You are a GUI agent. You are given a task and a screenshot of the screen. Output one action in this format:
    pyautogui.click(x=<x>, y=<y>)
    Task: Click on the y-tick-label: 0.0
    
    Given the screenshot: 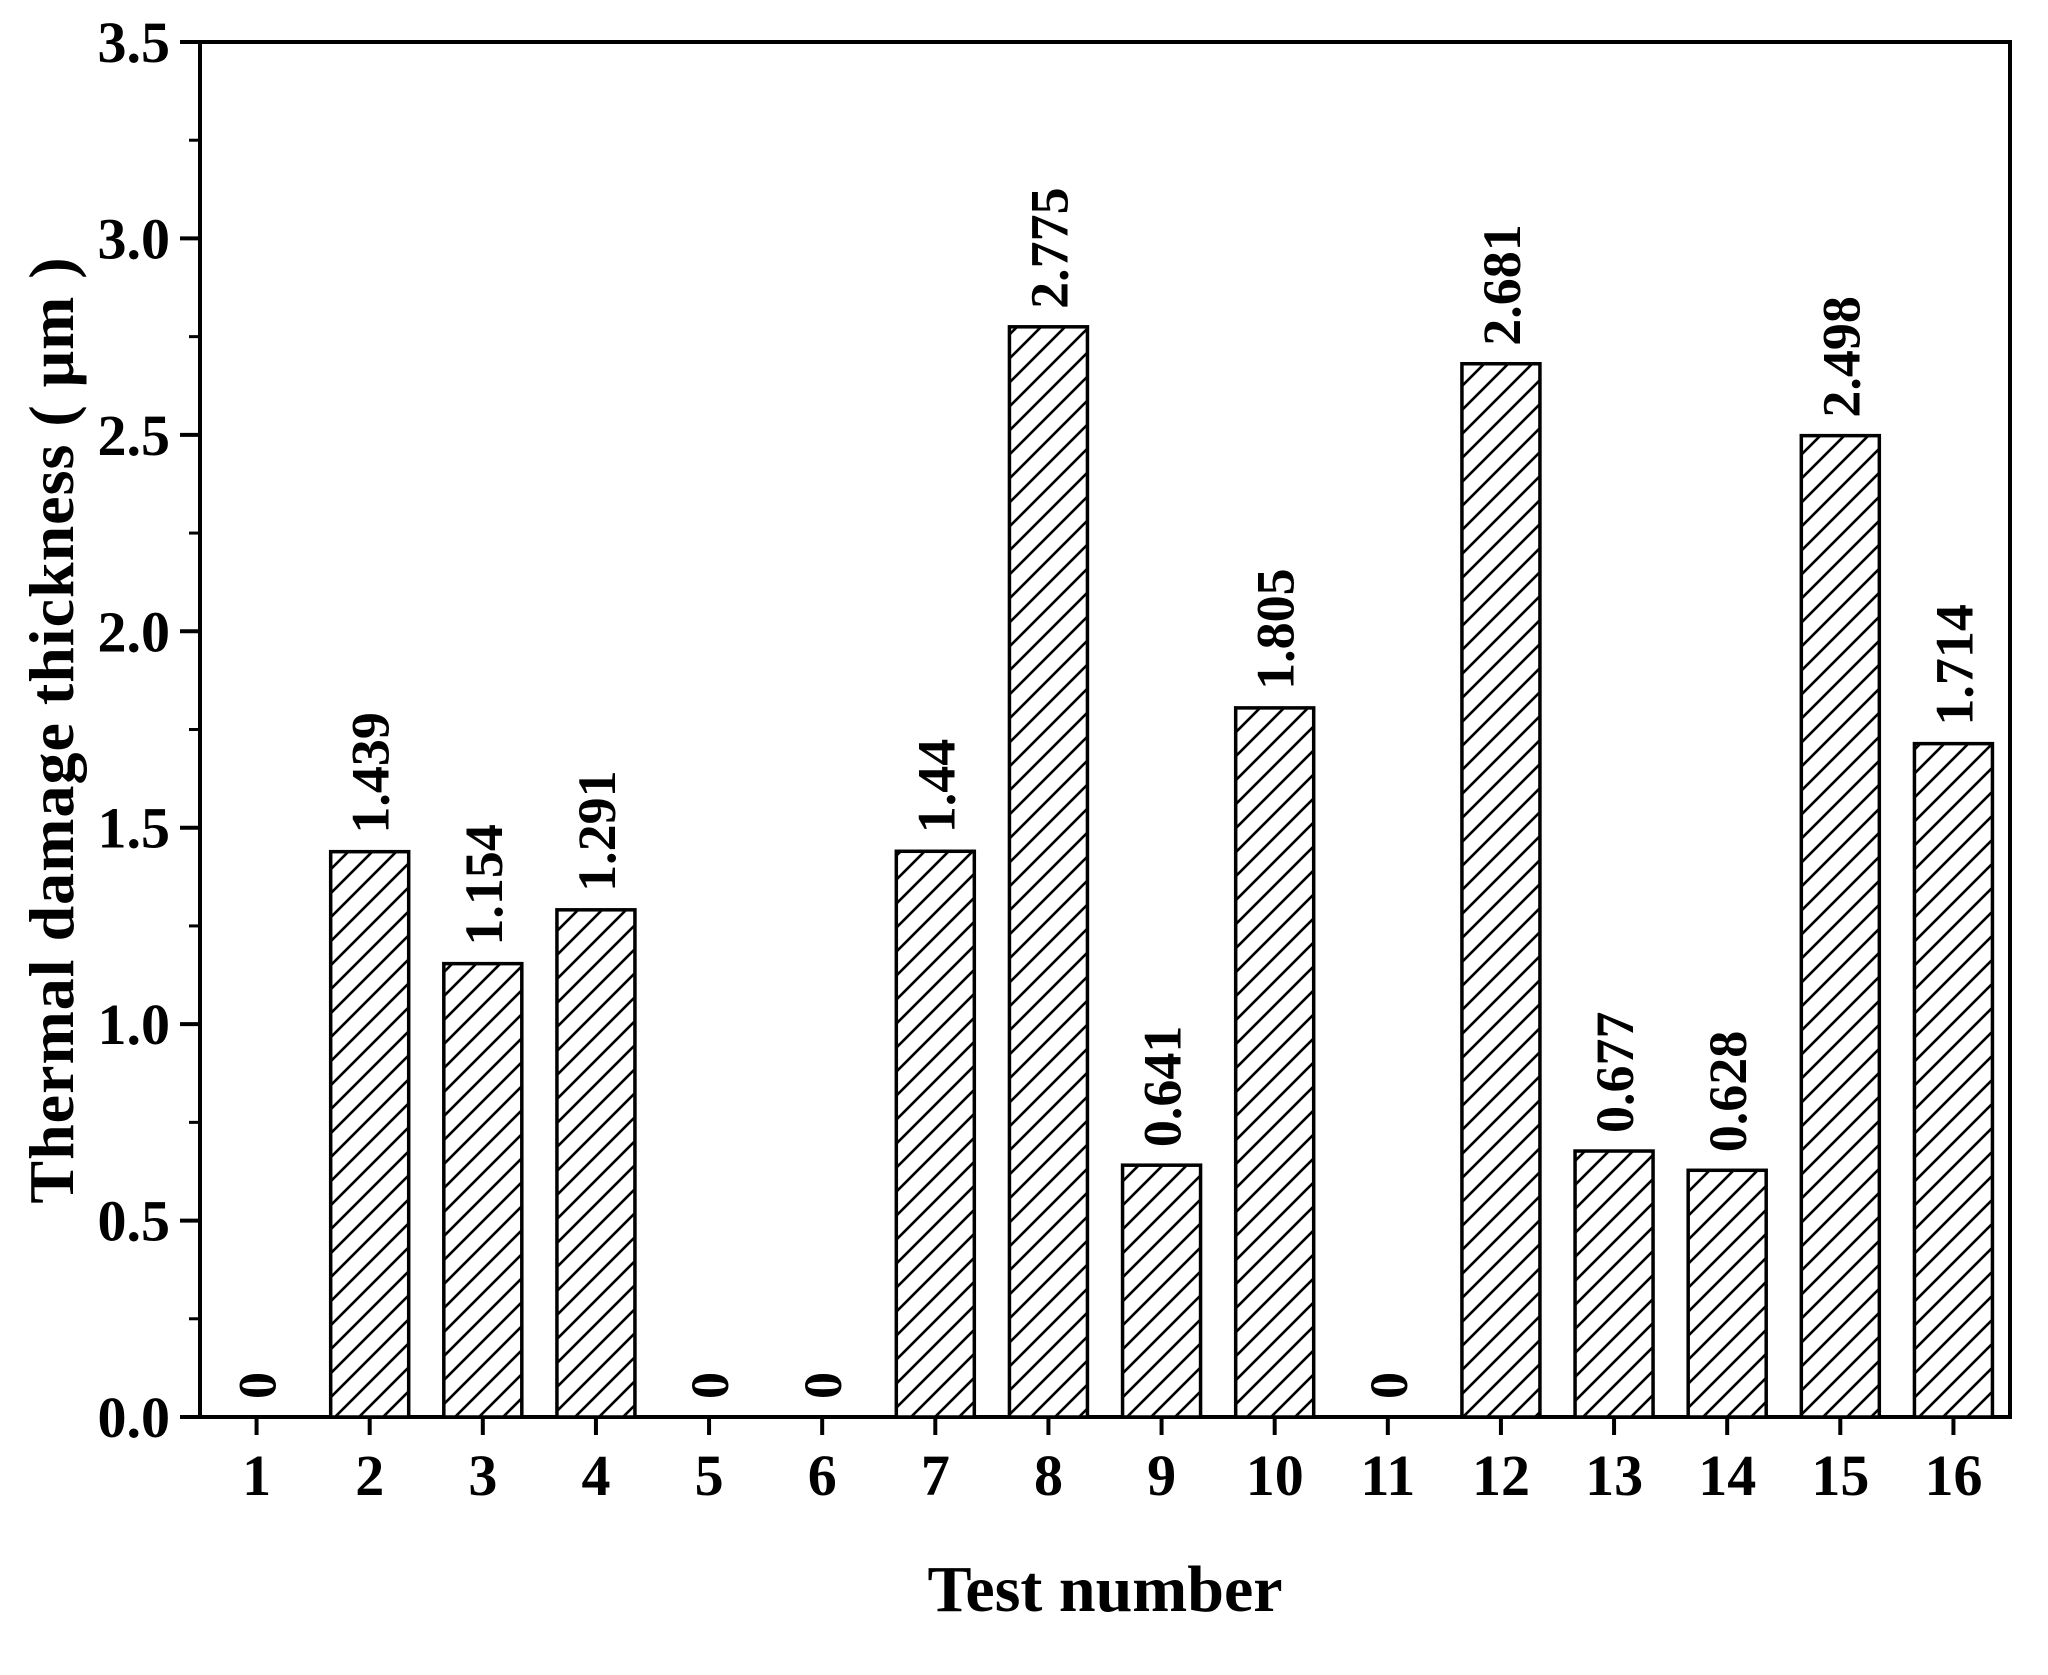 What is the action you would take?
    pyautogui.click(x=134, y=1417)
    